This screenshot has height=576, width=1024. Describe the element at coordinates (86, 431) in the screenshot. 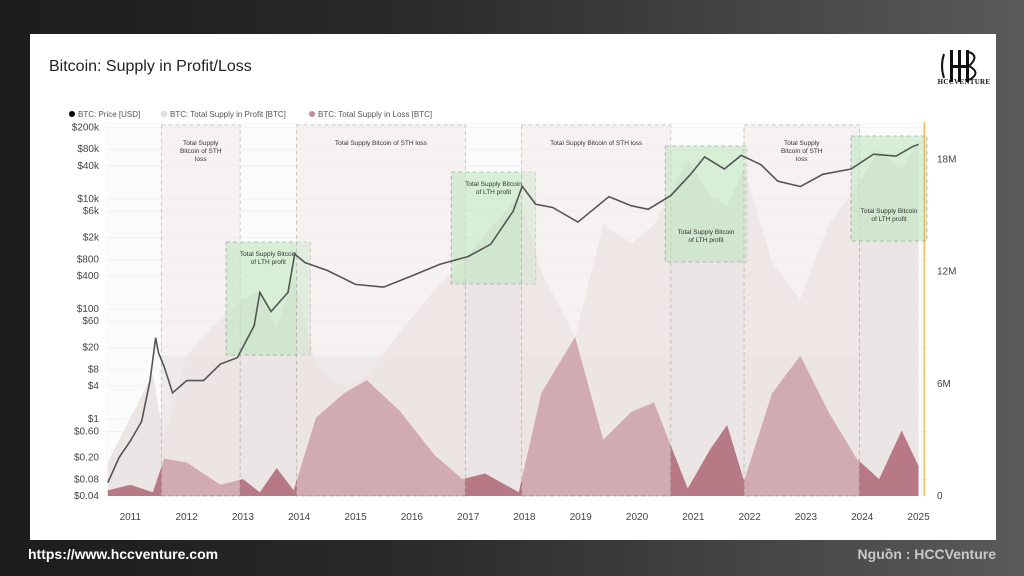

I see `y-left-tick-label: $0.60` at that location.